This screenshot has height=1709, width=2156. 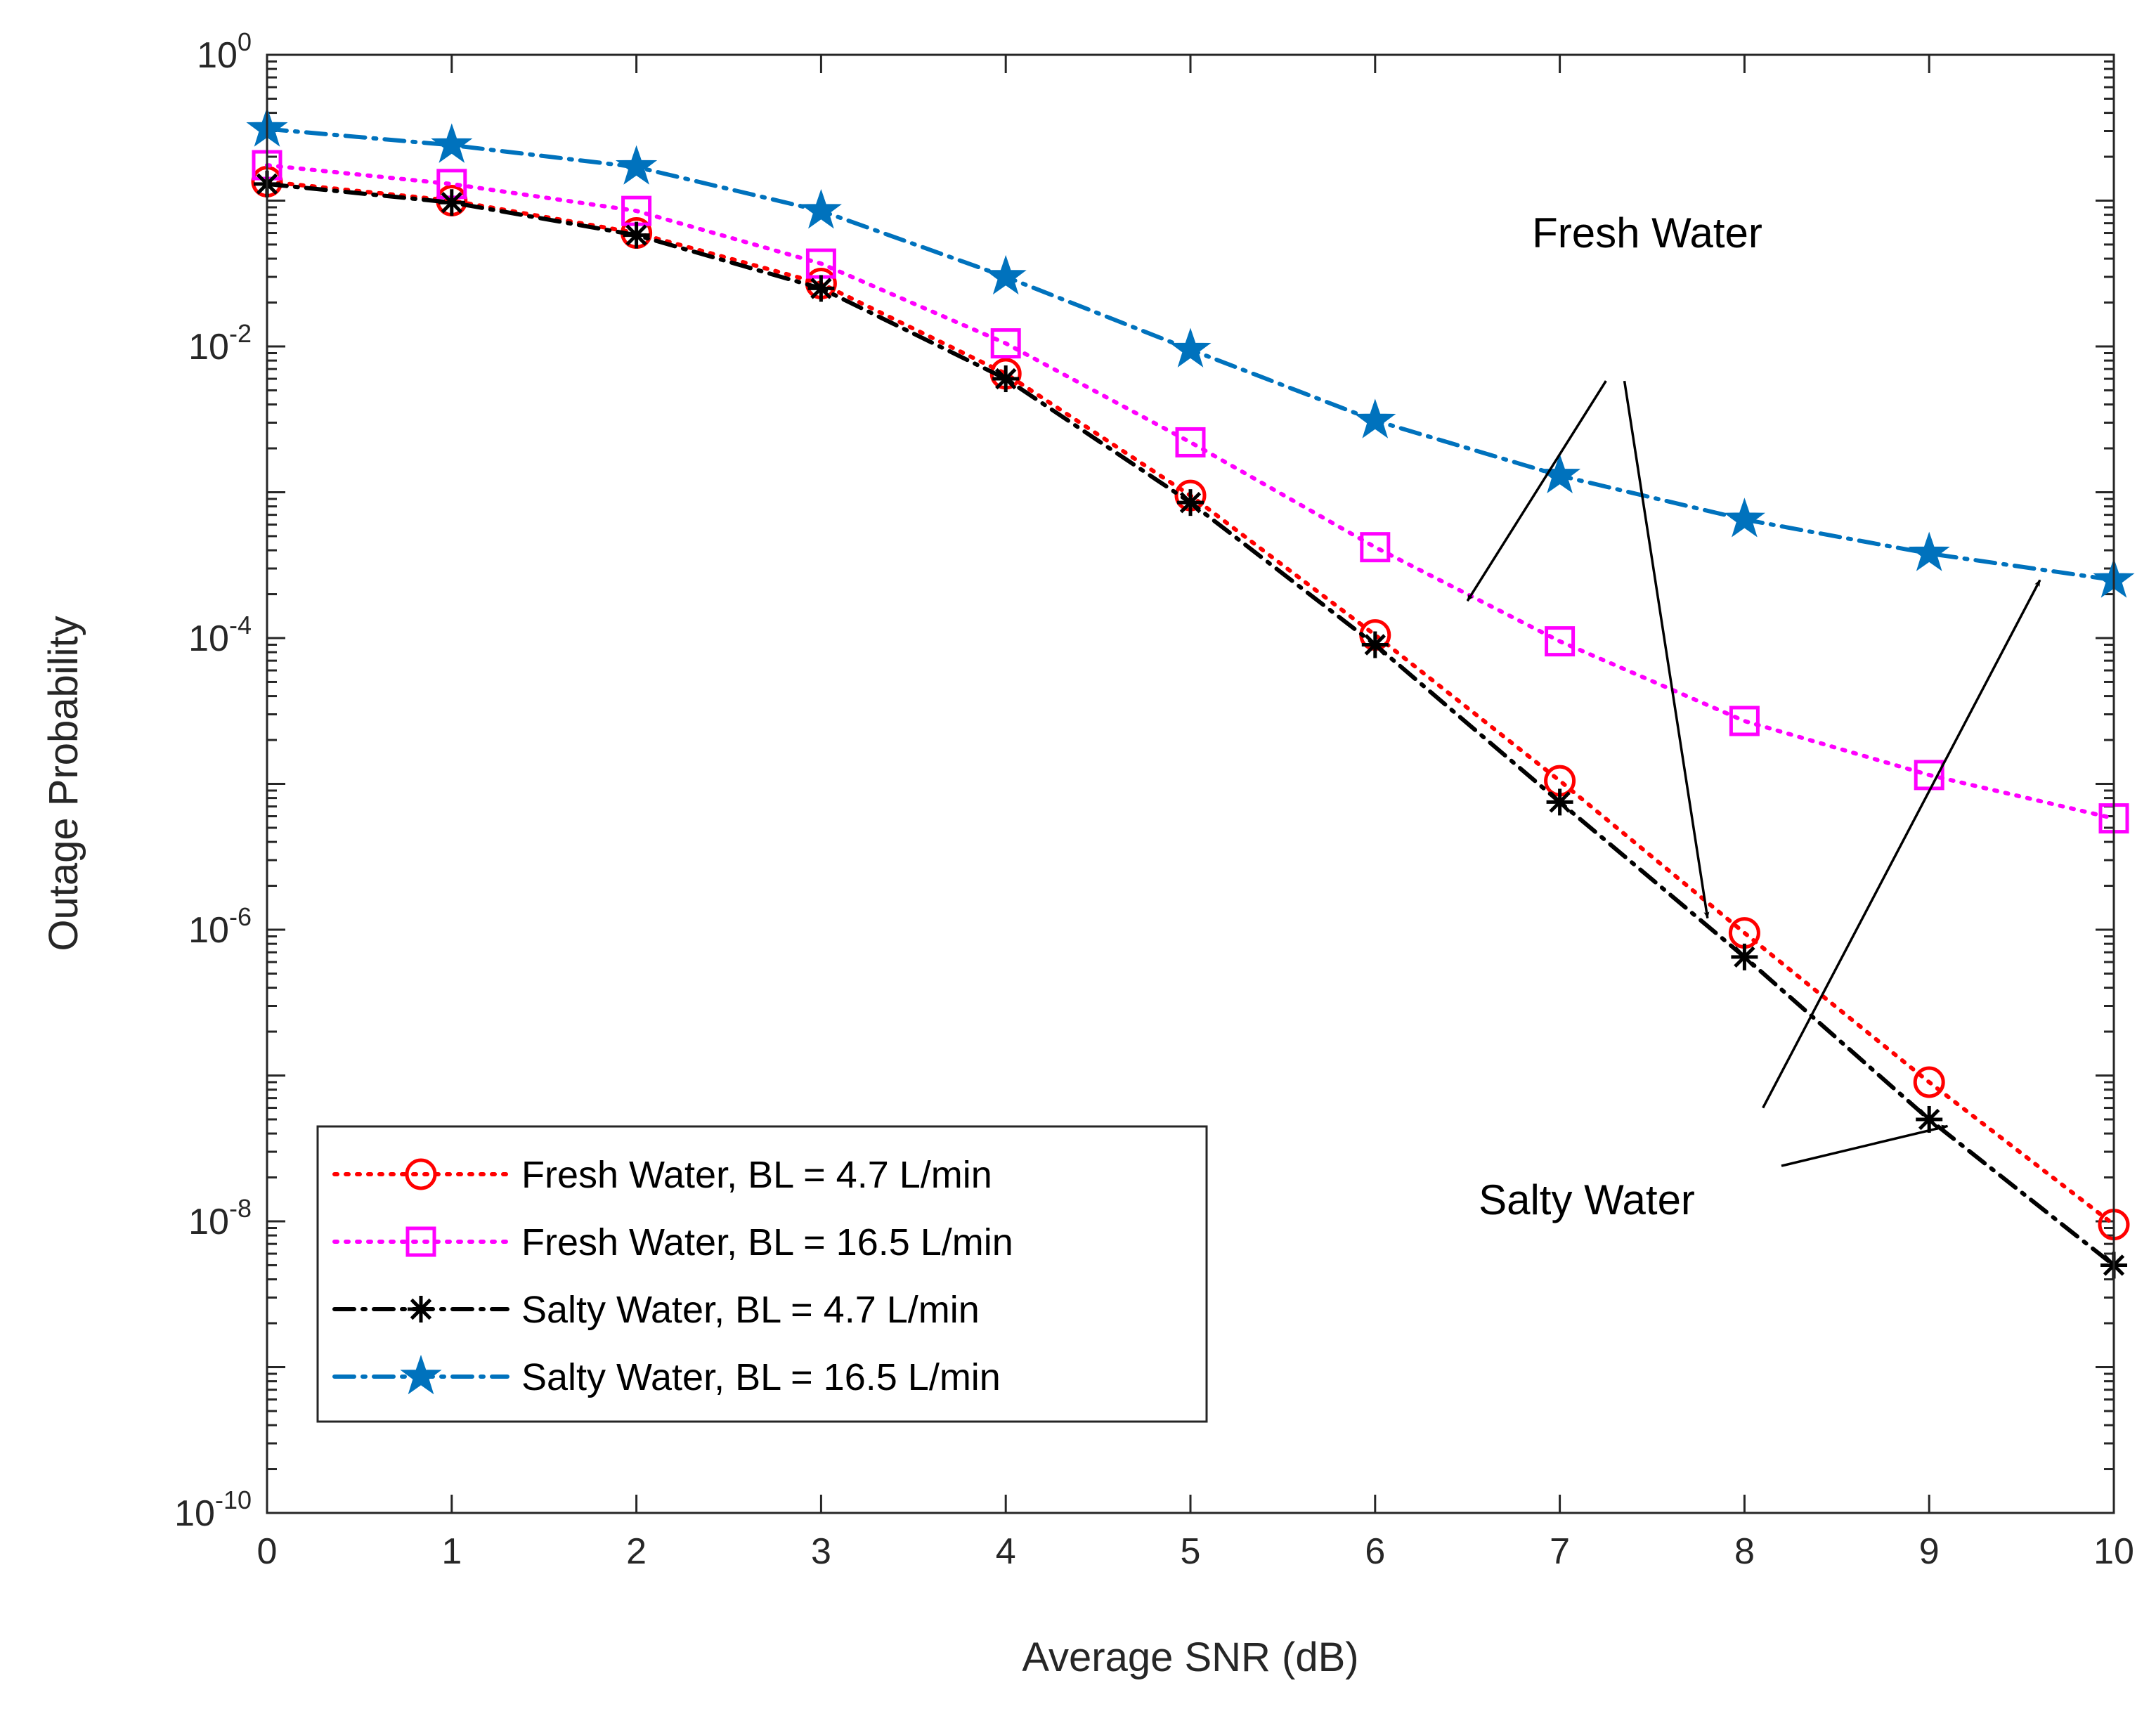 I want to click on y-tick-exponent: -8, so click(x=240, y=1208).